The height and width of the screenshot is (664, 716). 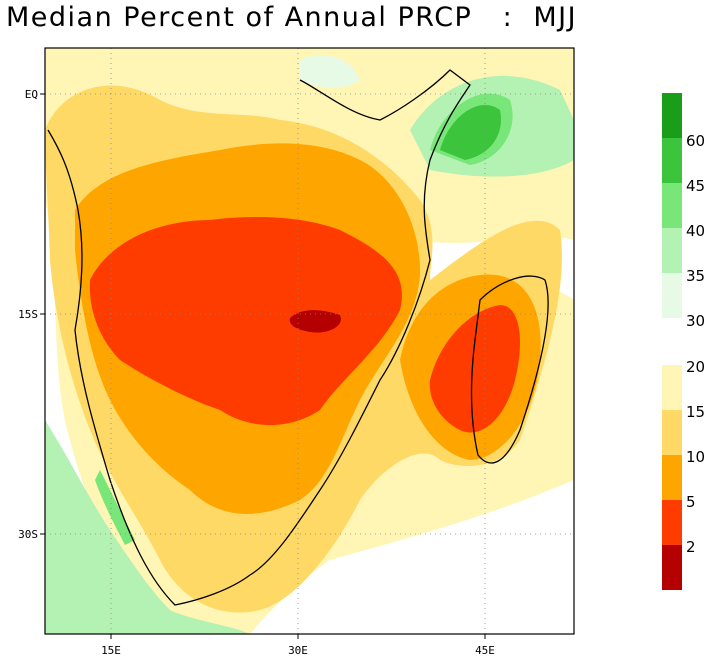 What do you see at coordinates (298, 650) in the screenshot?
I see `lon-label-30e: 30E` at bounding box center [298, 650].